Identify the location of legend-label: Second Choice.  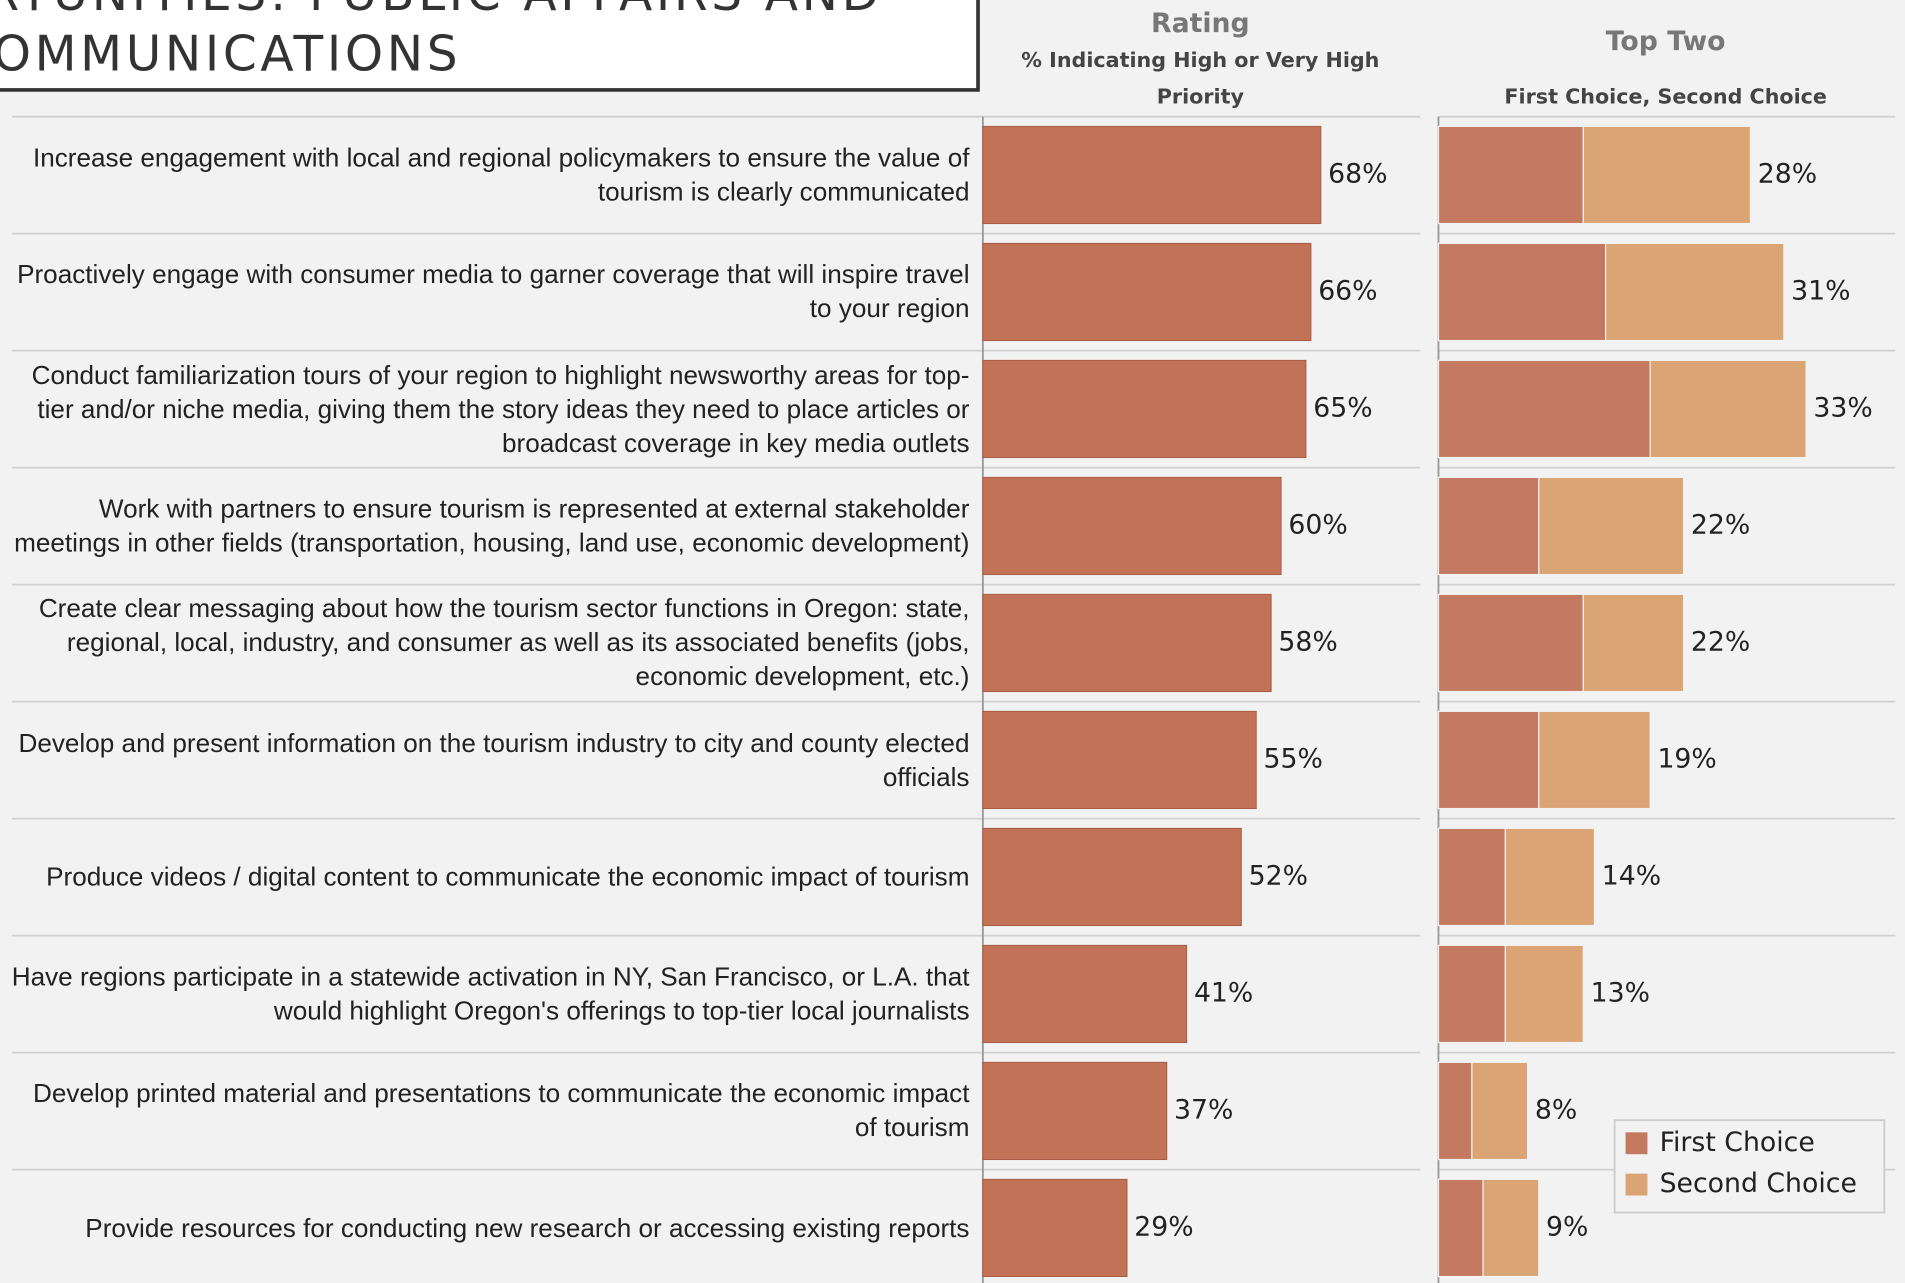
(1758, 1183).